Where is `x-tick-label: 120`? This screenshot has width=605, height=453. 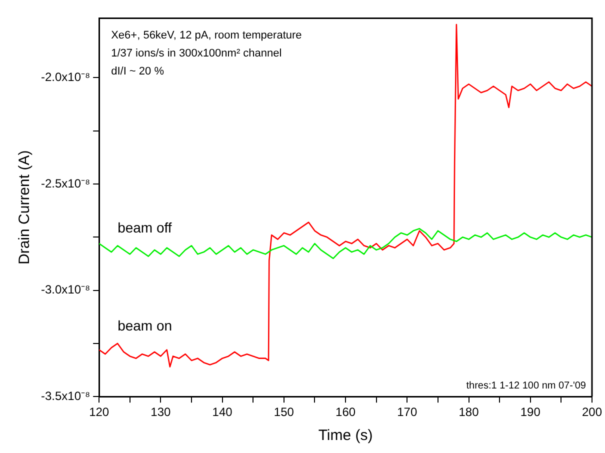
x-tick-label: 120 is located at coordinates (99, 412).